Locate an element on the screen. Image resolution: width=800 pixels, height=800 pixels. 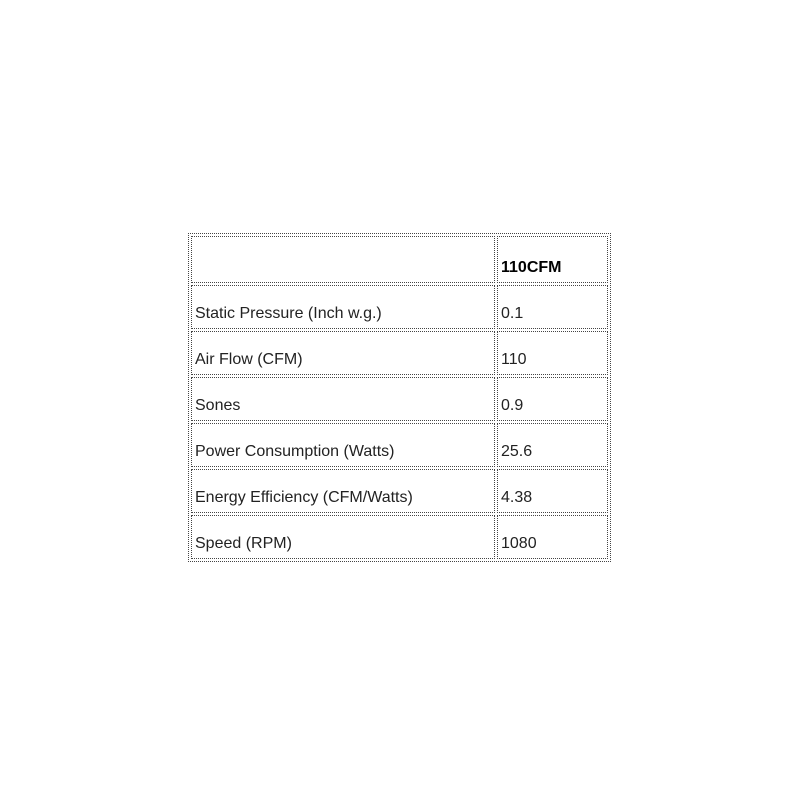
table-row: Energy Efficiency (CFM/Watts) 4.38 is located at coordinates (399, 491).